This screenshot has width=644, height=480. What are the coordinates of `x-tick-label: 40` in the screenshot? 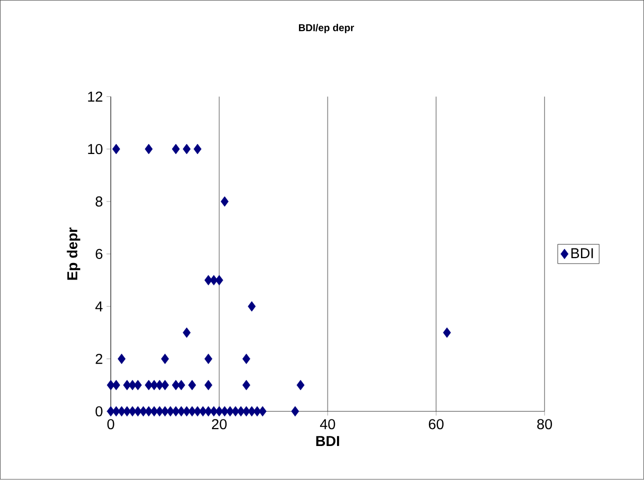 It's located at (328, 424).